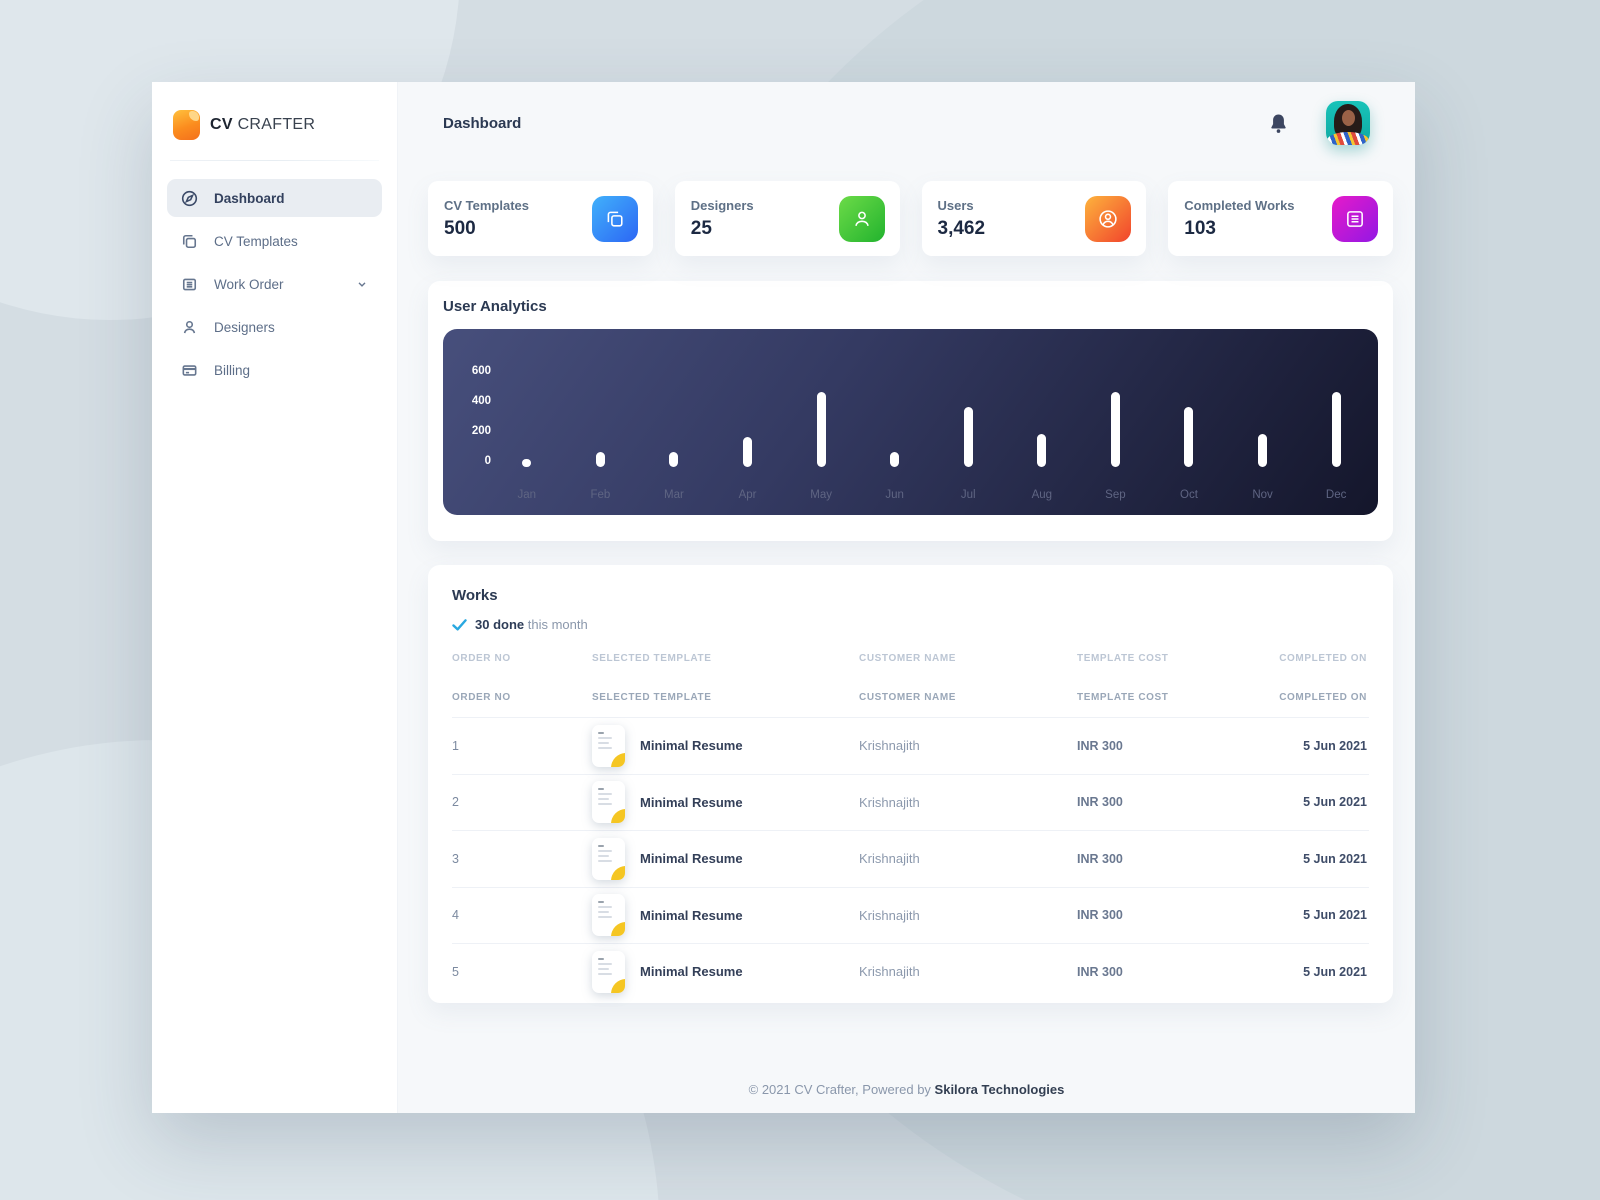 This screenshot has width=1600, height=1200. Describe the element at coordinates (276, 124) in the screenshot. I see `logo-text-rest: CRAFTER` at that location.